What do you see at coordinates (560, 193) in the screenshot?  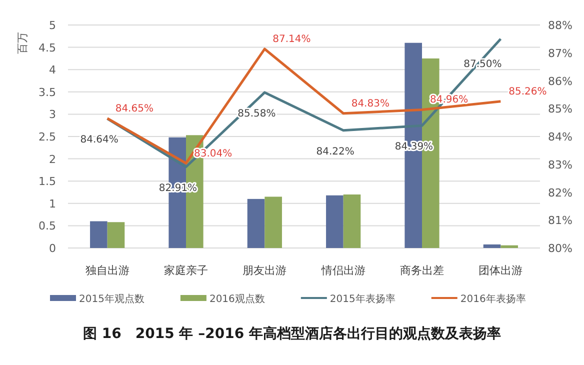 I see `y2-tick-label: 82%` at bounding box center [560, 193].